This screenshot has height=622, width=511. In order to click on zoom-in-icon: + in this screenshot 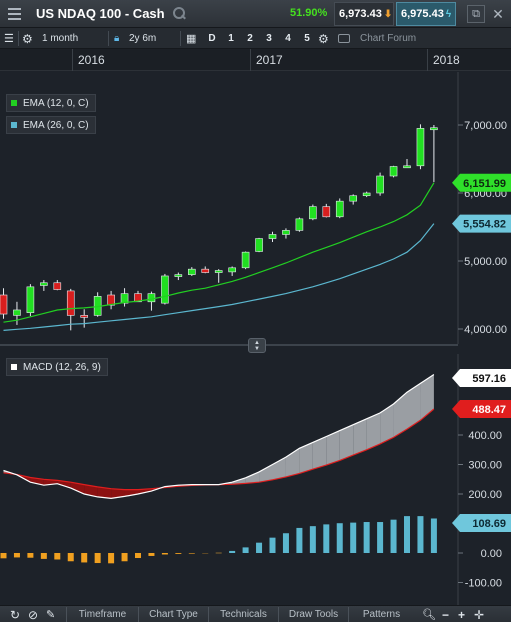, I will do `click(462, 614)`.